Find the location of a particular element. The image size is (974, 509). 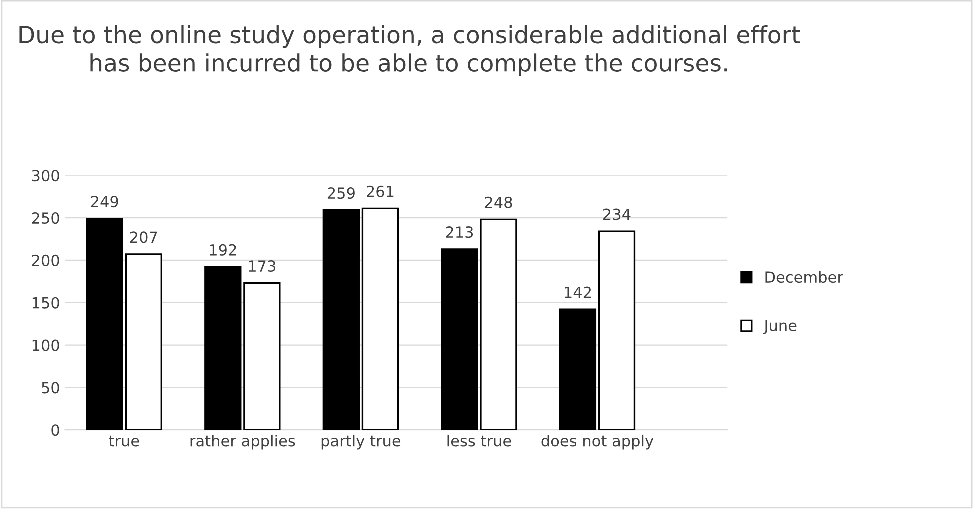

x-tick-label: less true is located at coordinates (480, 440).